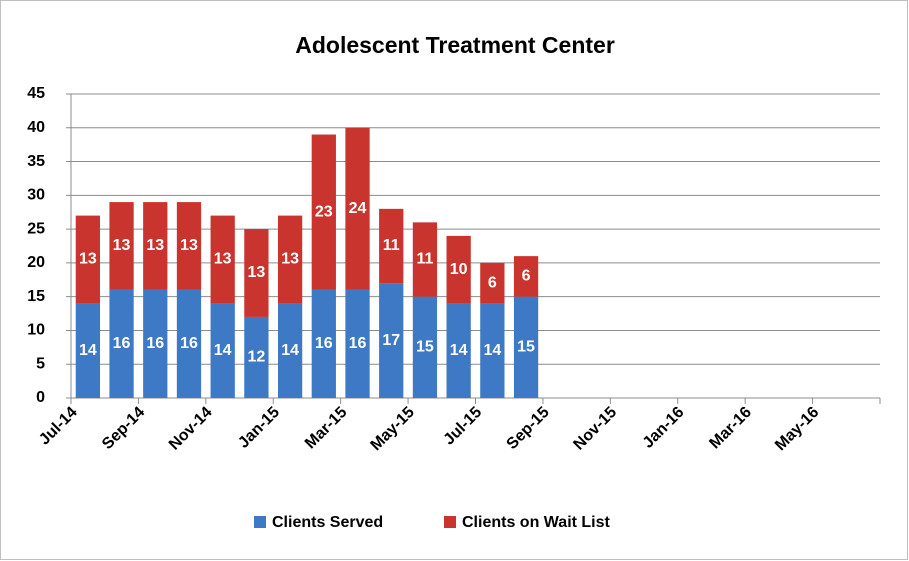  I want to click on legend-label: Clients Served, so click(327, 522).